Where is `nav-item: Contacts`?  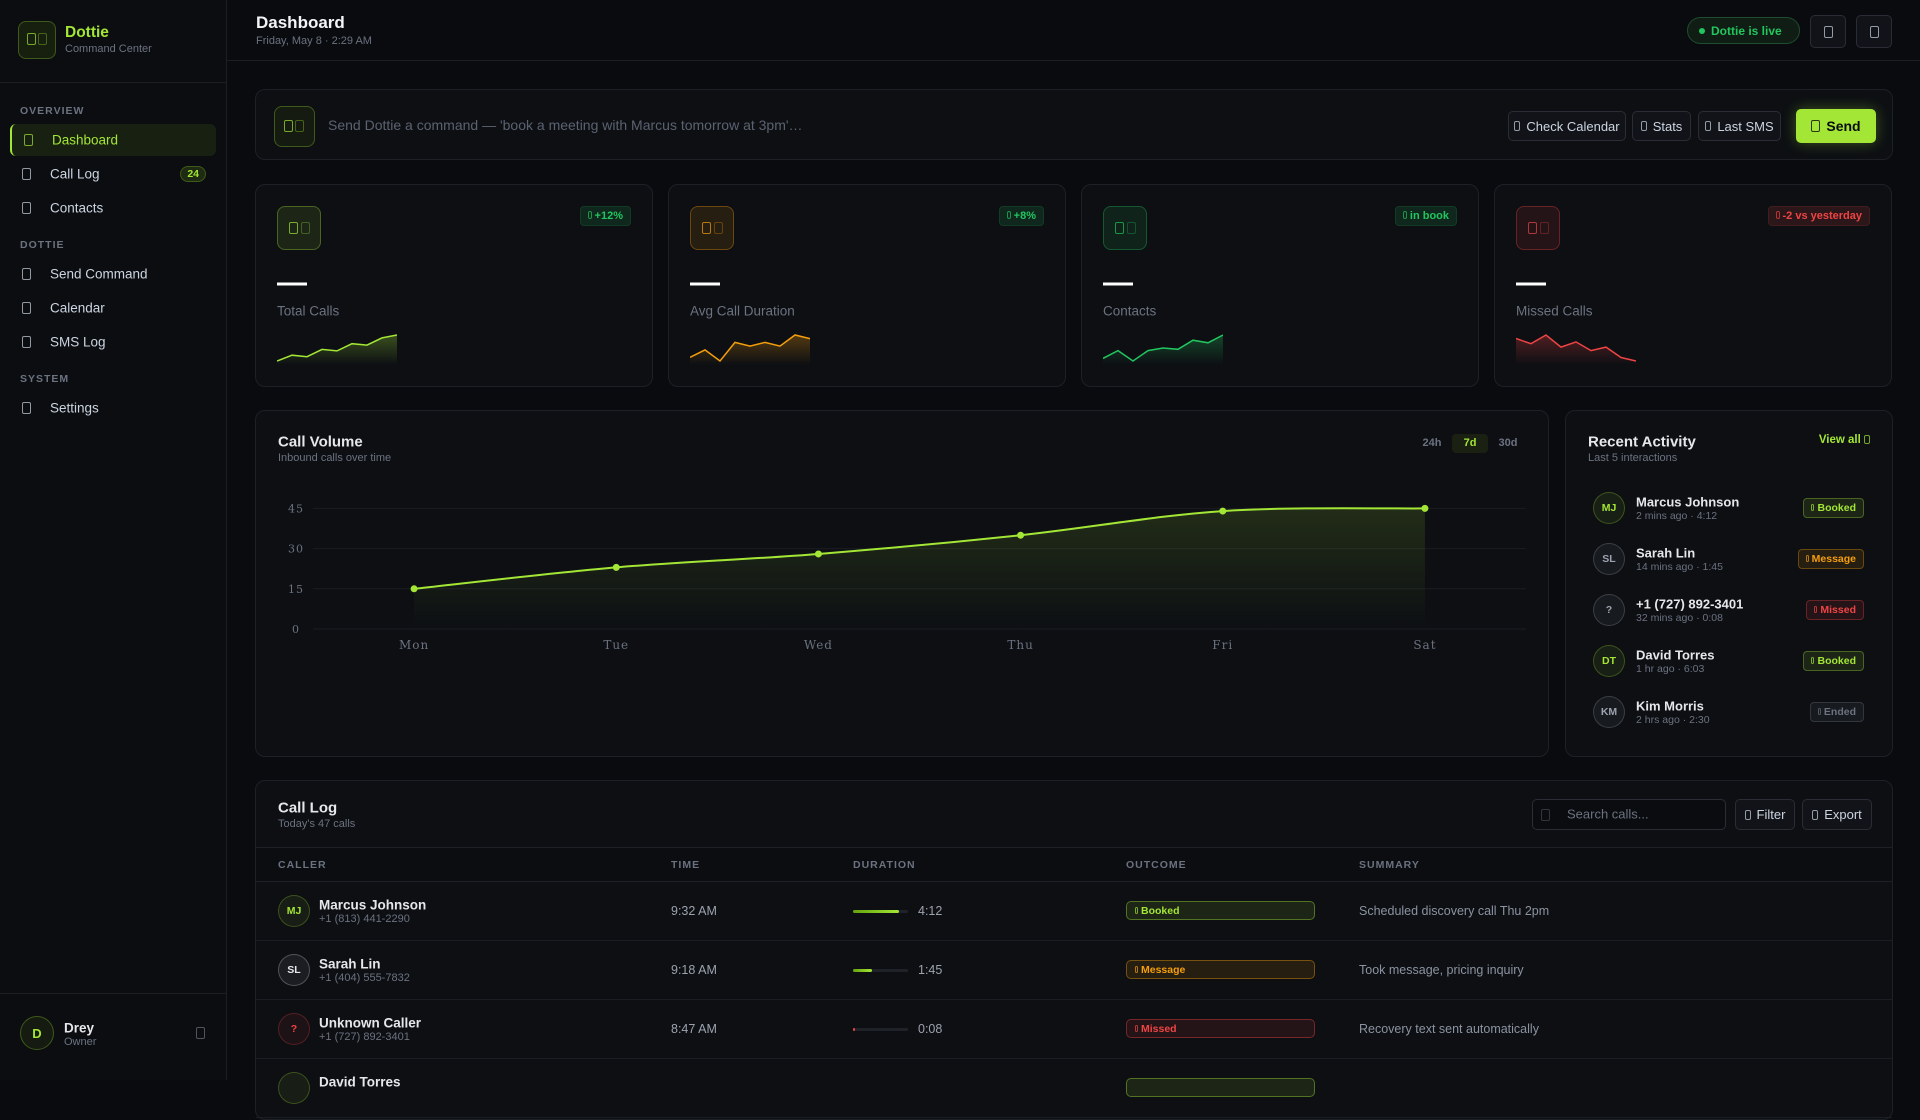 nav-item: Contacts is located at coordinates (113, 208).